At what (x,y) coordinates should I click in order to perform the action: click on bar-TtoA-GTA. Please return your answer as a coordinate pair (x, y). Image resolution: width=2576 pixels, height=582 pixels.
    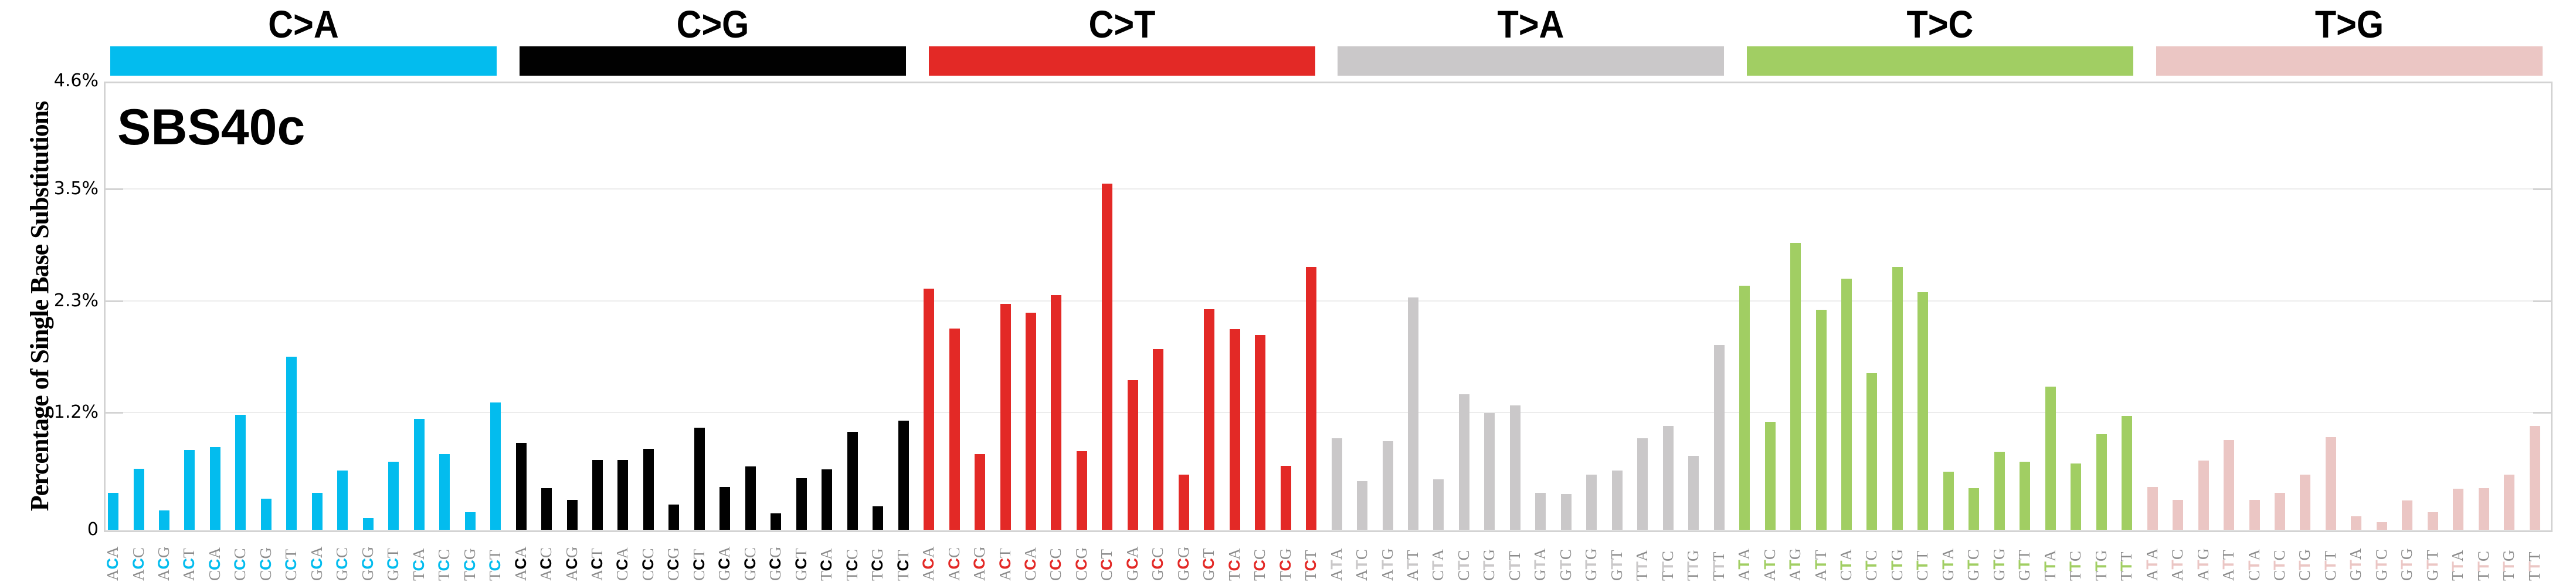
    Looking at the image, I should click on (1540, 511).